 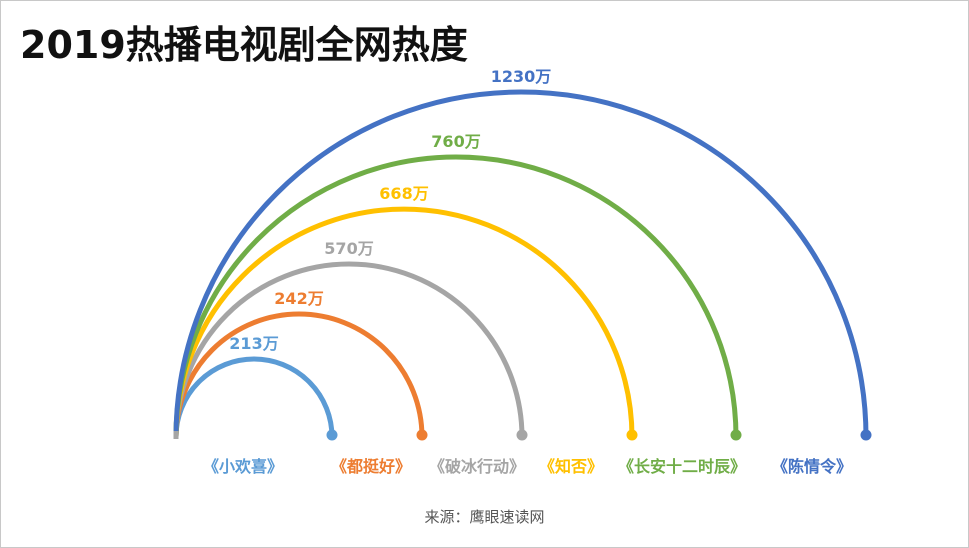 I want to click on value-label-2: 242万, so click(x=298, y=298).